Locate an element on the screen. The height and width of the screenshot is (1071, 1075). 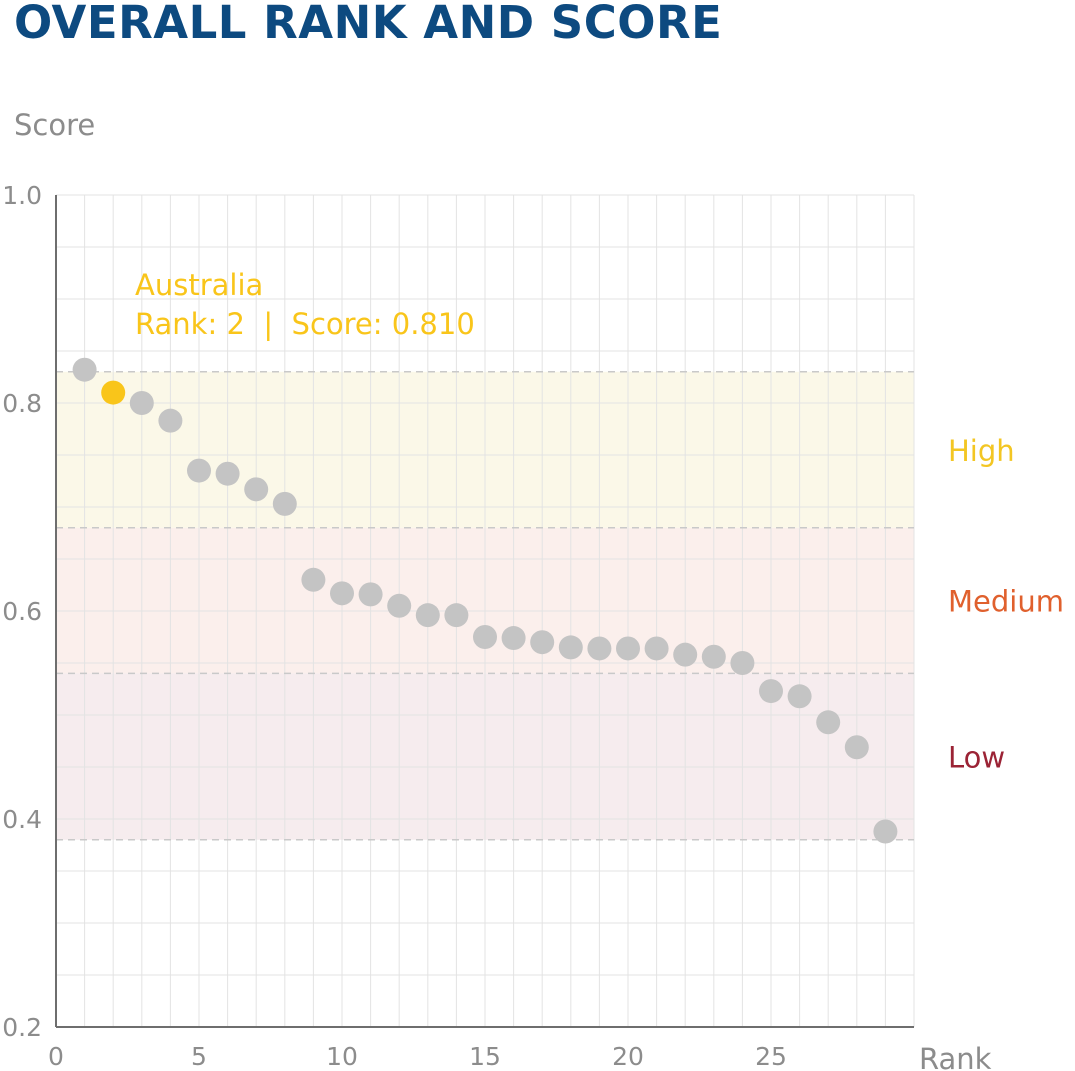
x-tick-label: 5 is located at coordinates (199, 1056).